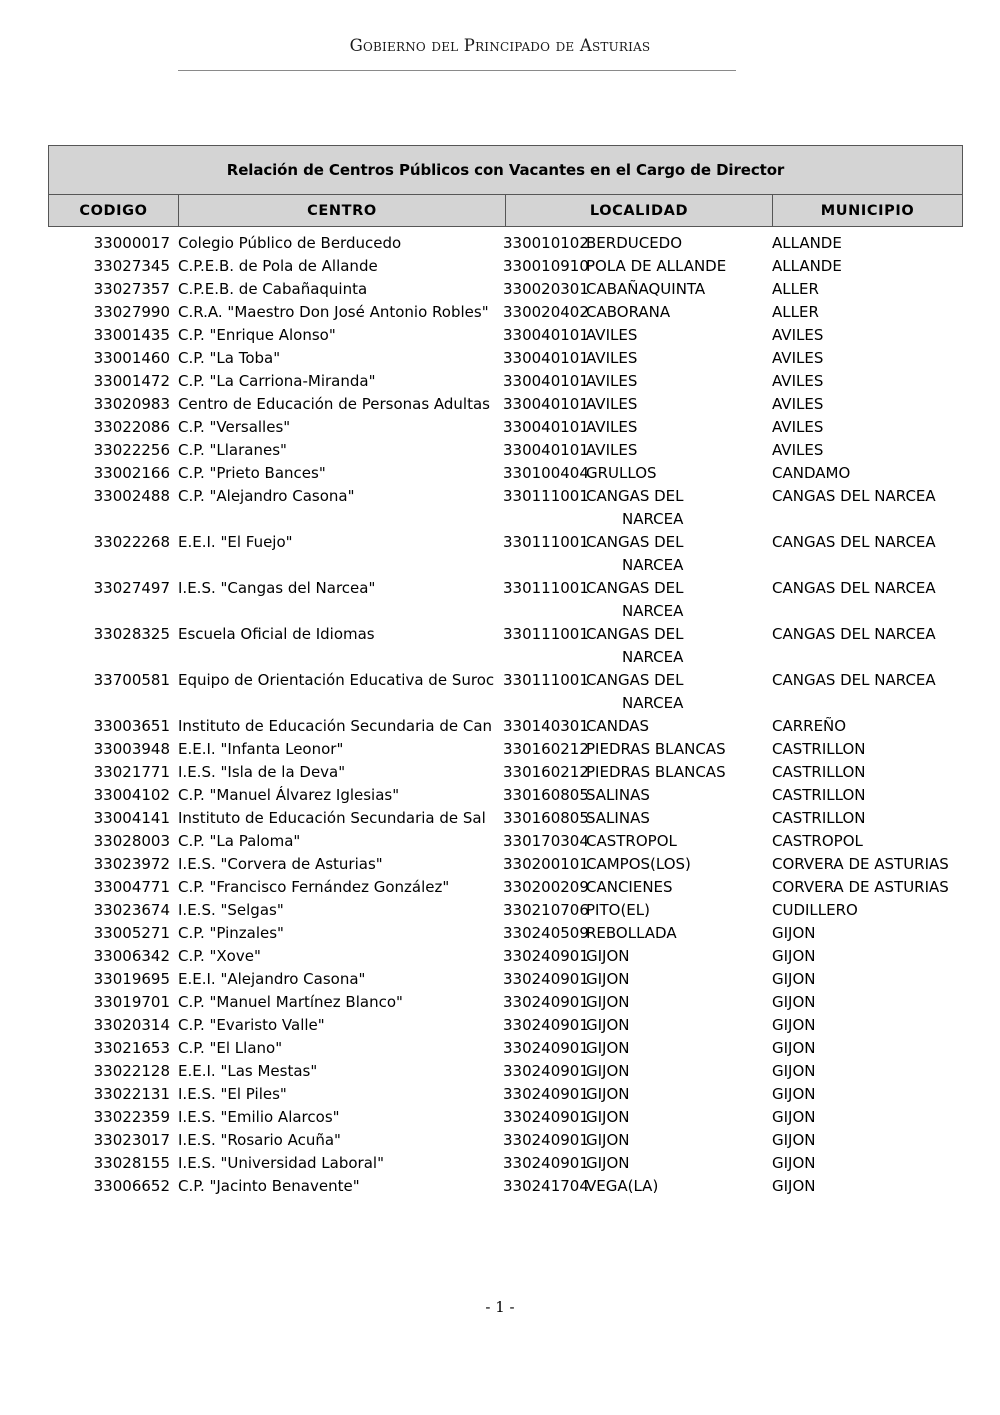  What do you see at coordinates (631, 841) in the screenshot?
I see `cell-localidad-name: CASTROPOL` at bounding box center [631, 841].